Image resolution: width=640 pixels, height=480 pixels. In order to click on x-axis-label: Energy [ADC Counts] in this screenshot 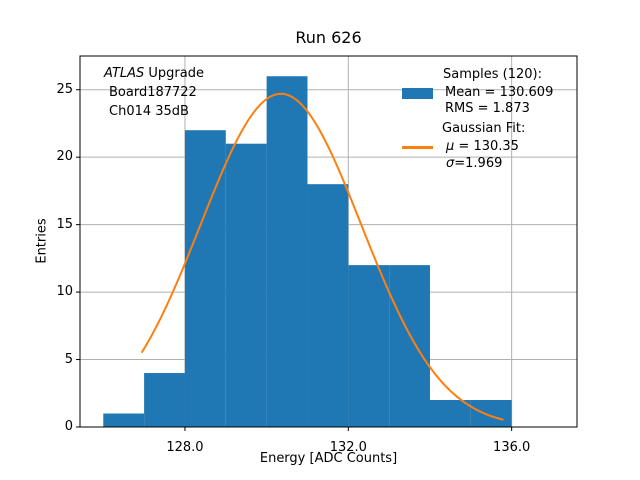, I will do `click(328, 458)`.